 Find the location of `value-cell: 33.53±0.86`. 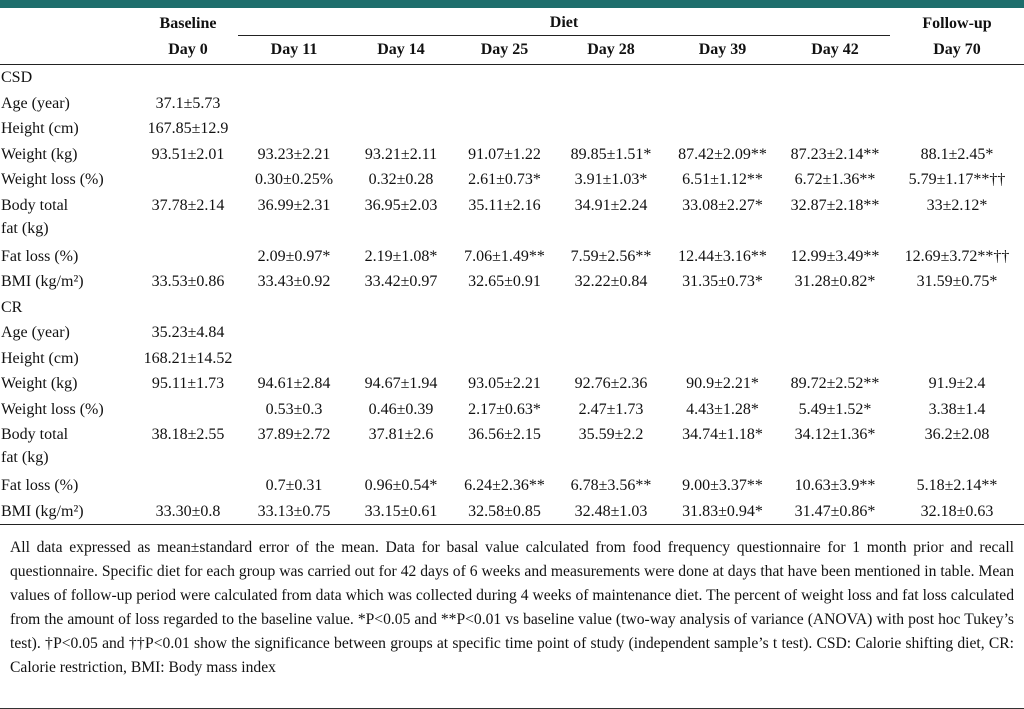

value-cell: 33.53±0.86 is located at coordinates (188, 281).